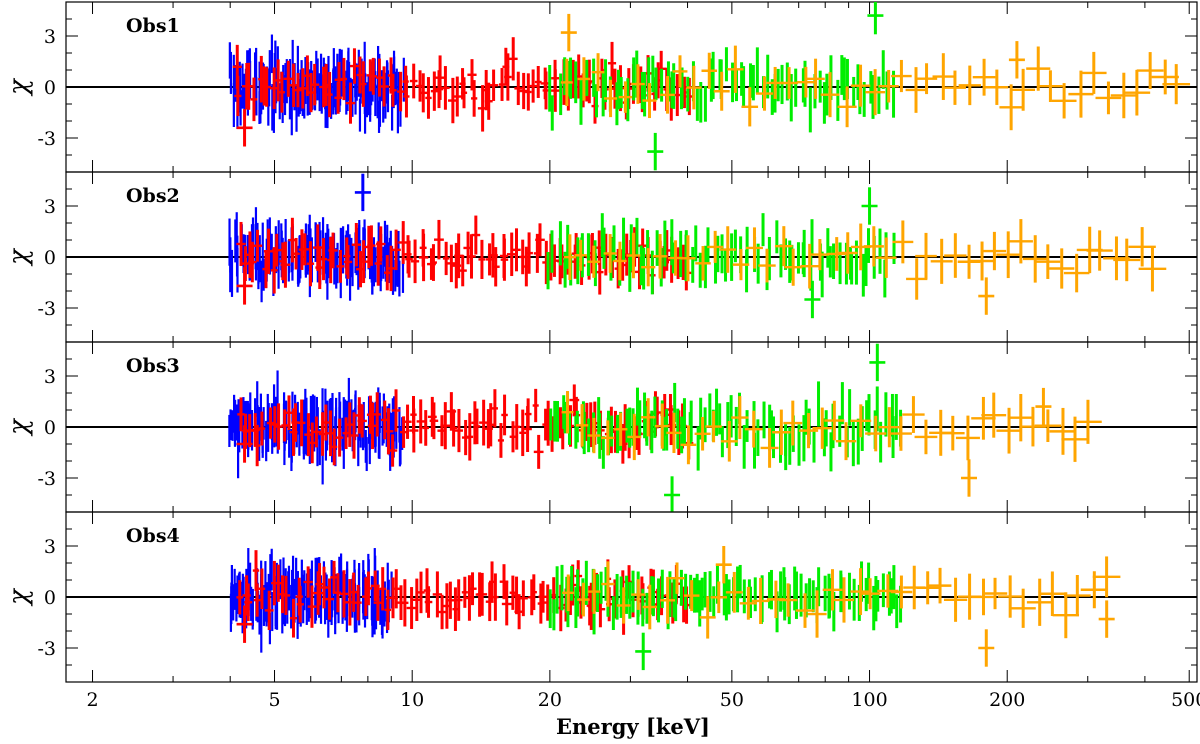  What do you see at coordinates (46, 139) in the screenshot?
I see `y-tick-label: -3` at bounding box center [46, 139].